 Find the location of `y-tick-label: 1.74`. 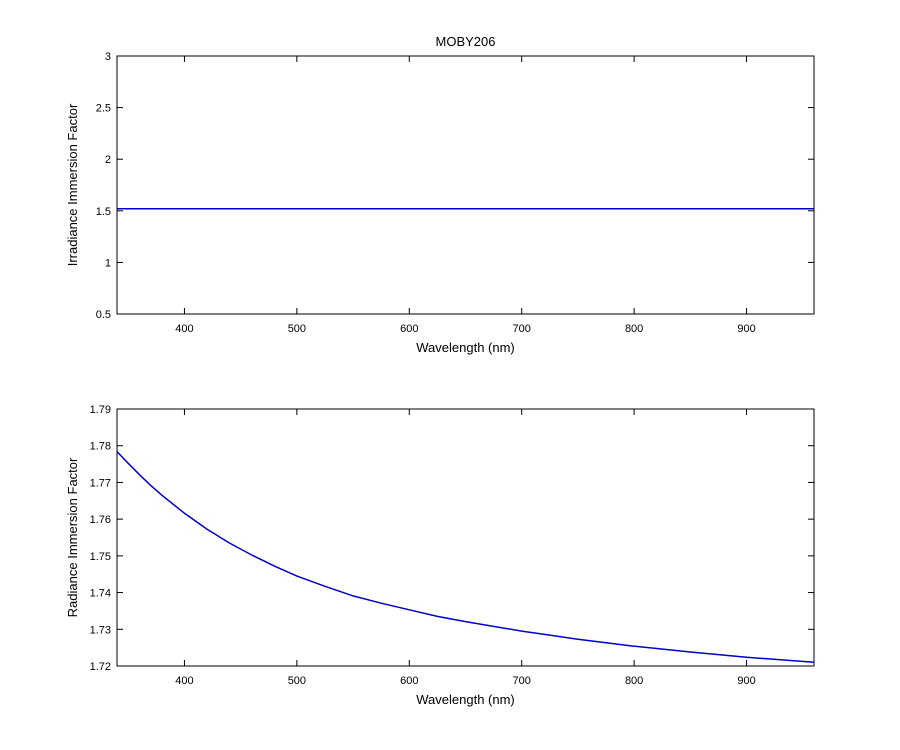

y-tick-label: 1.74 is located at coordinates (100, 594).